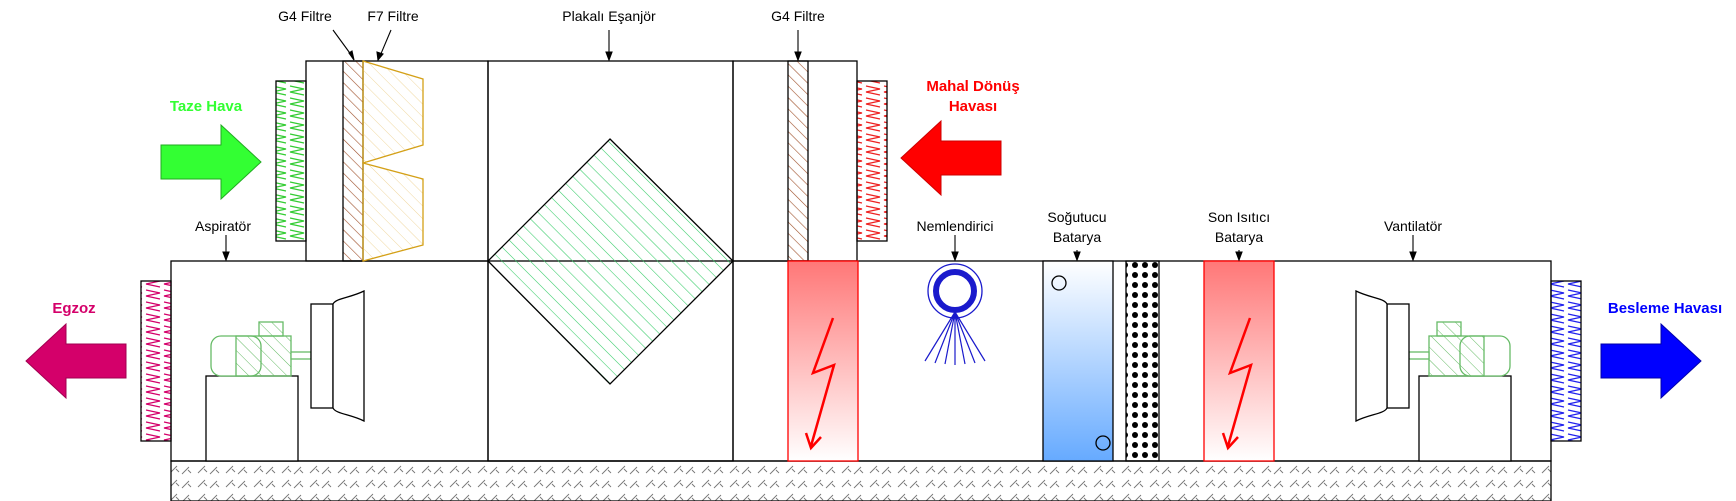 This screenshot has height=501, width=1736. What do you see at coordinates (1433, 376) in the screenshot?
I see `supply-fan` at bounding box center [1433, 376].